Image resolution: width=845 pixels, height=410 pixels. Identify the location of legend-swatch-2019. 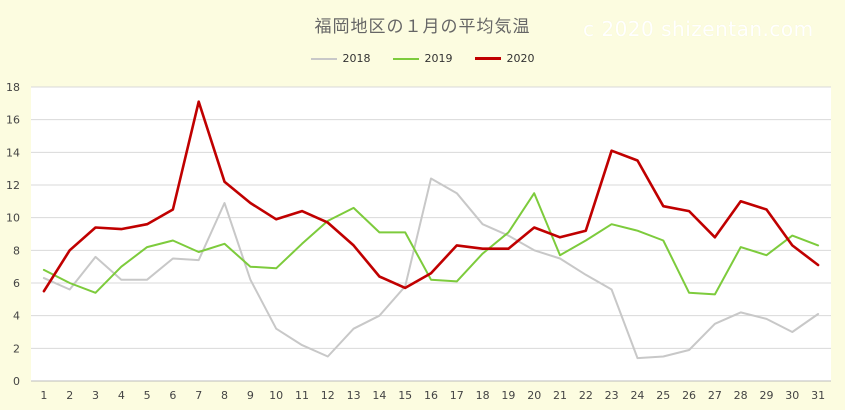
(405, 58).